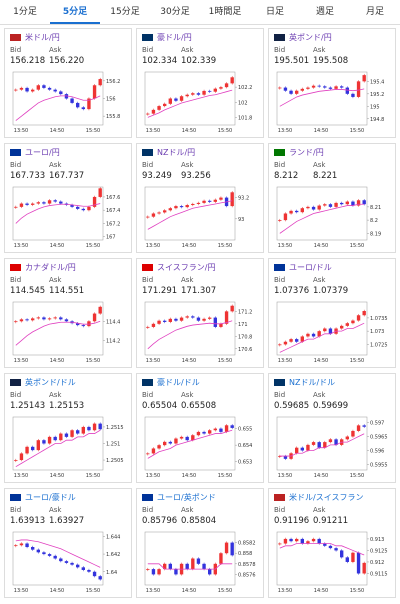 Image resolution: width=400 pixels, height=604 pixels. Describe the element at coordinates (200, 562) in the screenshot. I see `mini-chart: 0.8576 0.8578 0.858 0.8582 13:50 14:50 15:50` at that location.